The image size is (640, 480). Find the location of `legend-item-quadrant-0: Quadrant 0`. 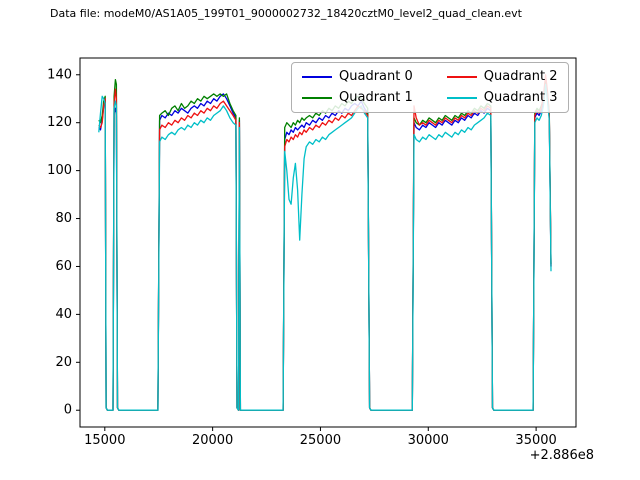

legend-item-quadrant-0: Quadrant 0 is located at coordinates (357, 77).